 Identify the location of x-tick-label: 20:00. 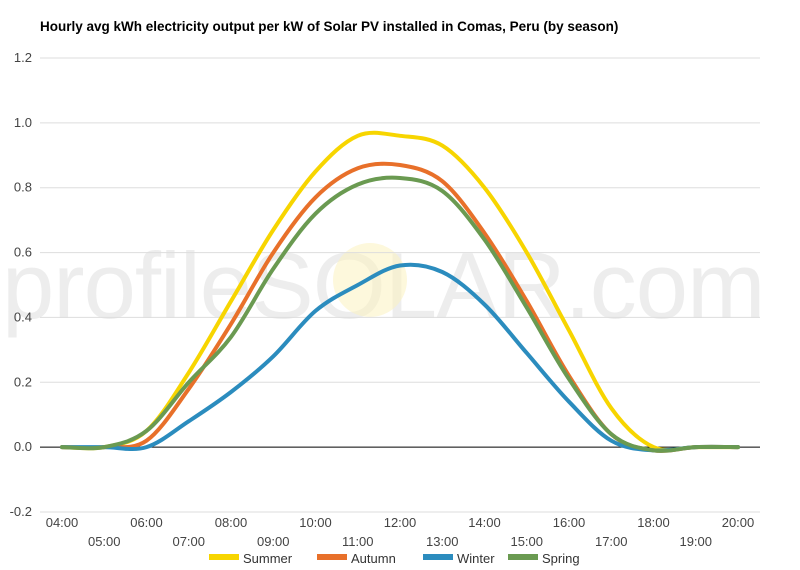
(738, 522).